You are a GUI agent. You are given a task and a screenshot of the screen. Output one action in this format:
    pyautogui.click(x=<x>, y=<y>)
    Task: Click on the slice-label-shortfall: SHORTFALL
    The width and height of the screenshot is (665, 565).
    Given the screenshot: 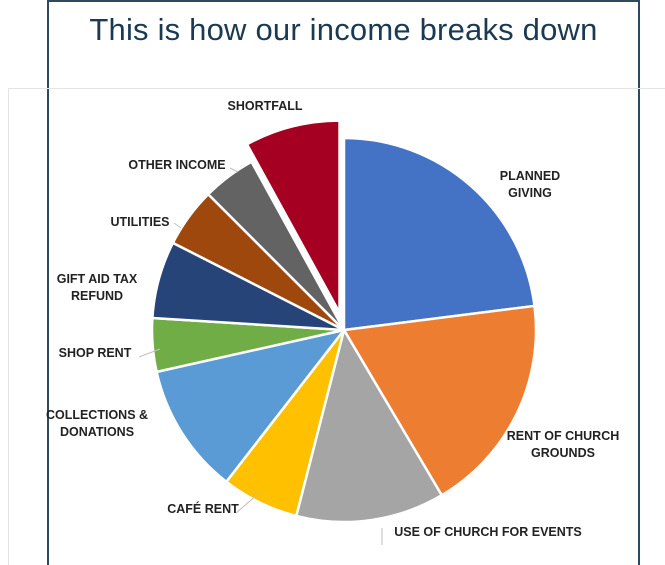 What is the action you would take?
    pyautogui.click(x=265, y=106)
    